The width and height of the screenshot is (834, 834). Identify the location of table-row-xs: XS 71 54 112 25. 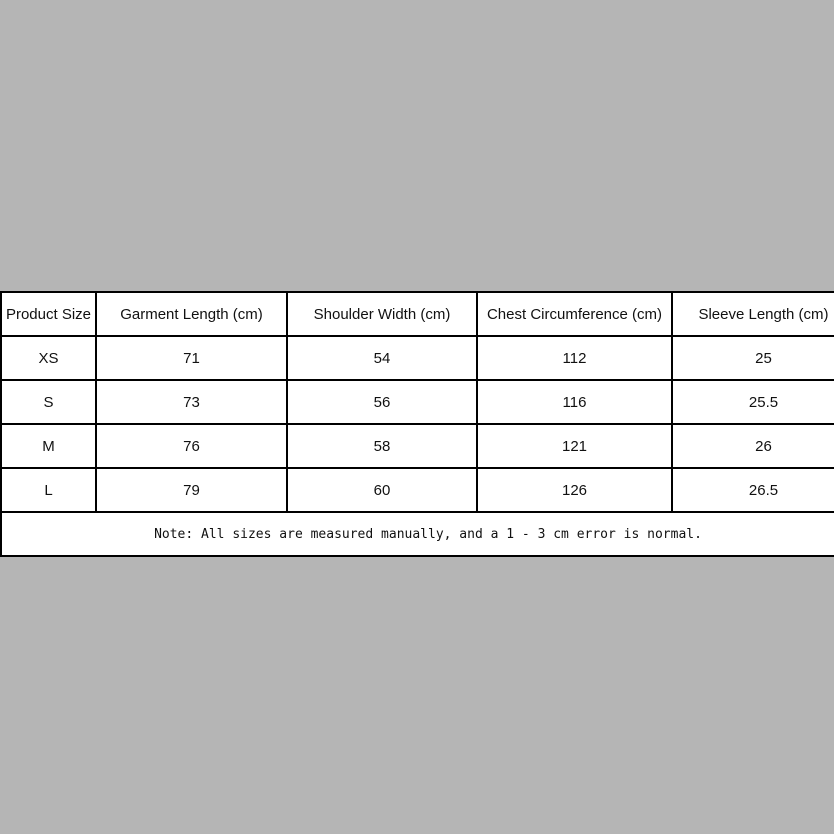
(417, 358).